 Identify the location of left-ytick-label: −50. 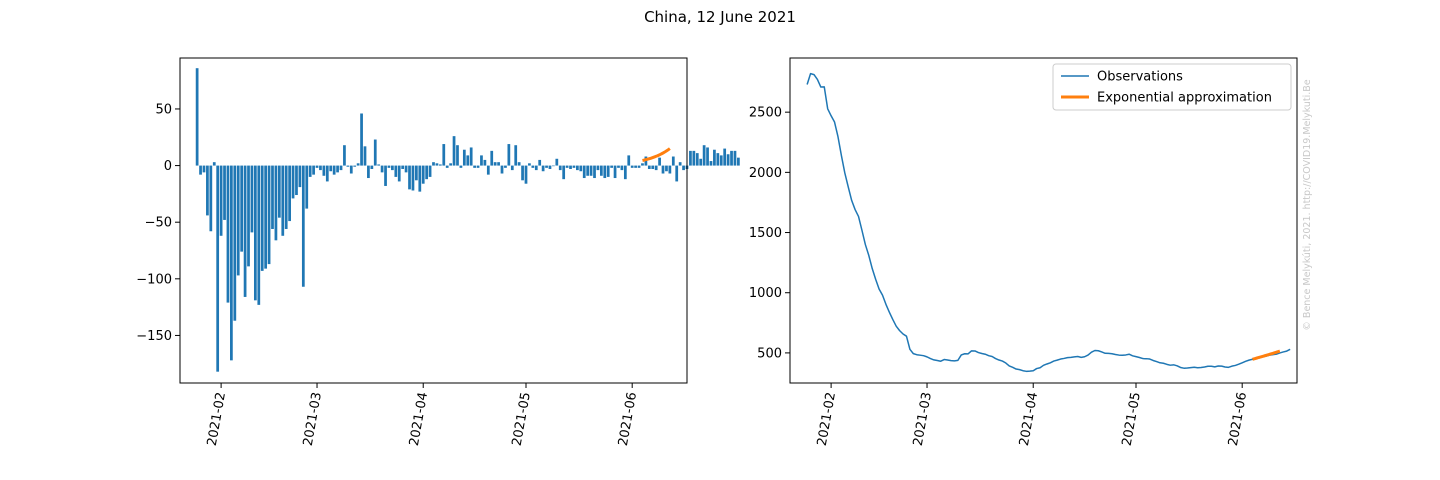
(158, 223).